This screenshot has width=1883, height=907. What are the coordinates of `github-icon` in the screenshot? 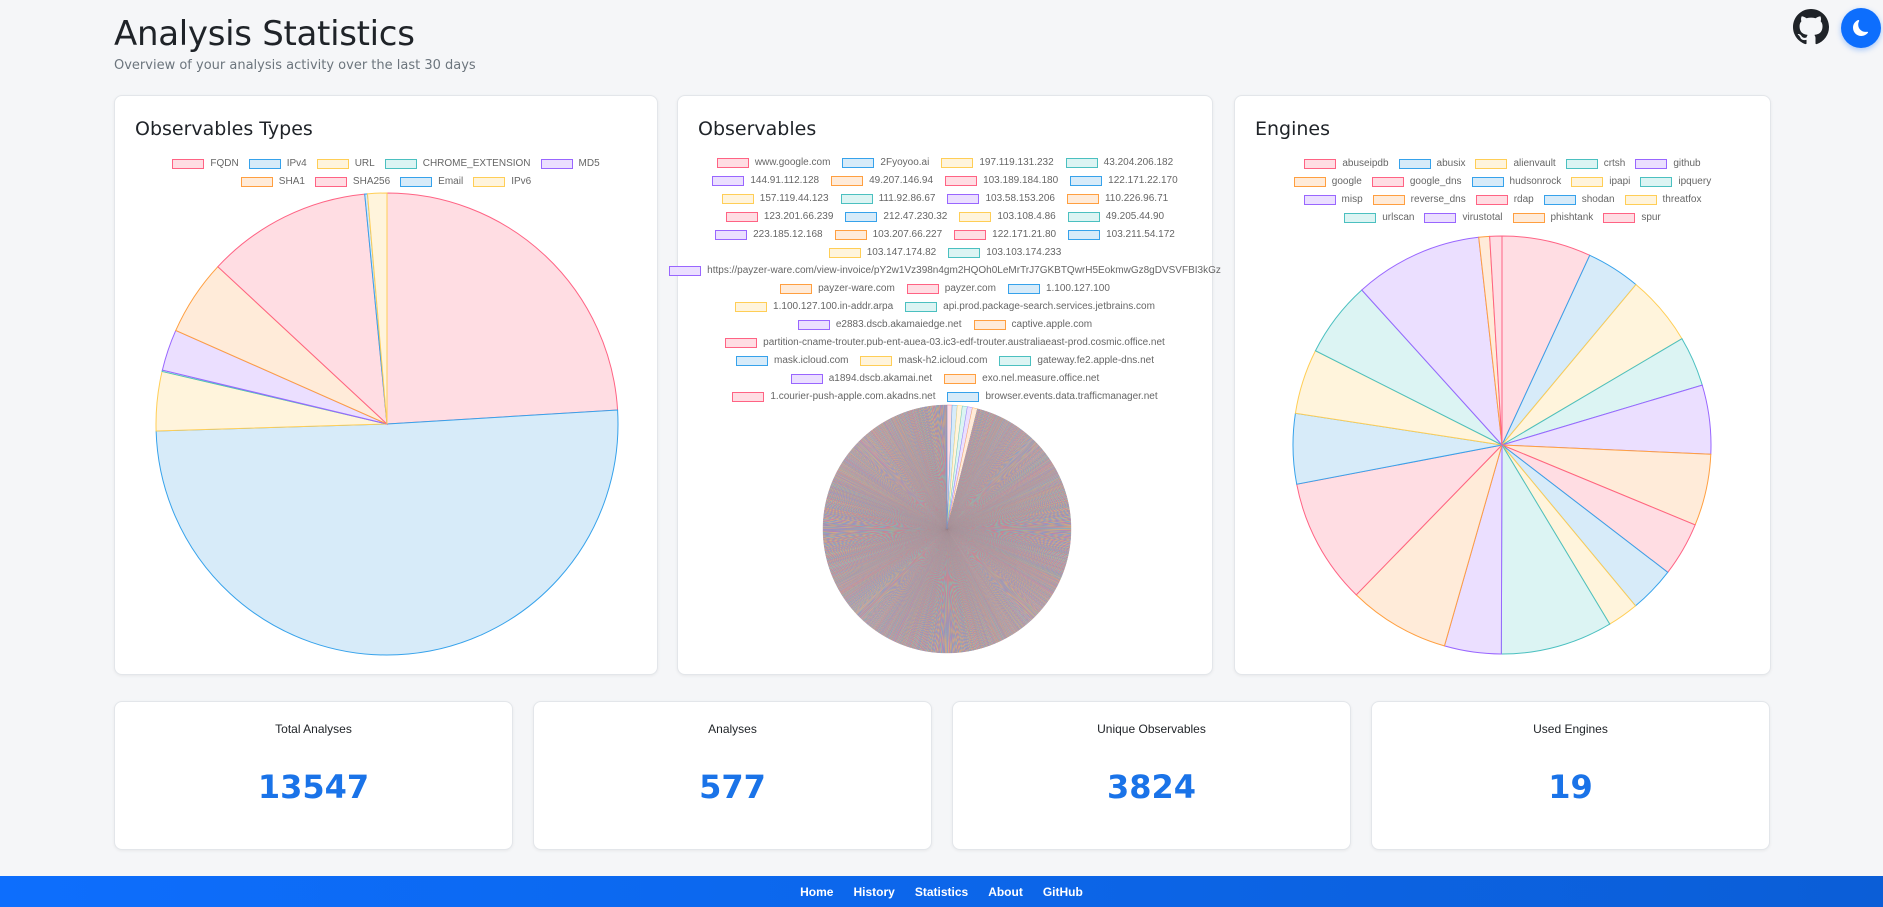 It's located at (1811, 27).